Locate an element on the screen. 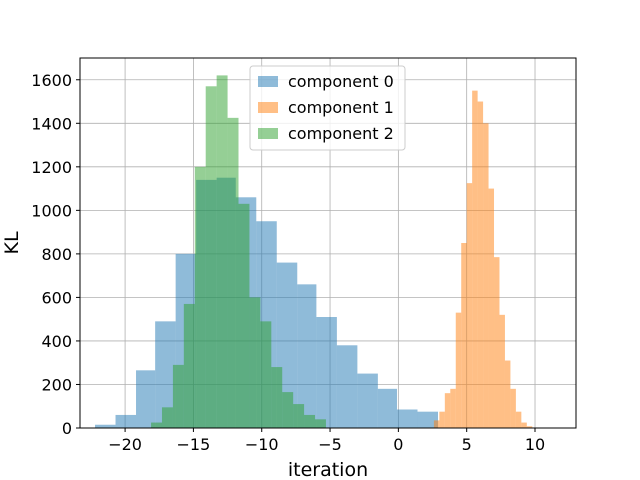 Image resolution: width=640 pixels, height=480 pixels. y-tick-label: 600 is located at coordinates (56, 297).